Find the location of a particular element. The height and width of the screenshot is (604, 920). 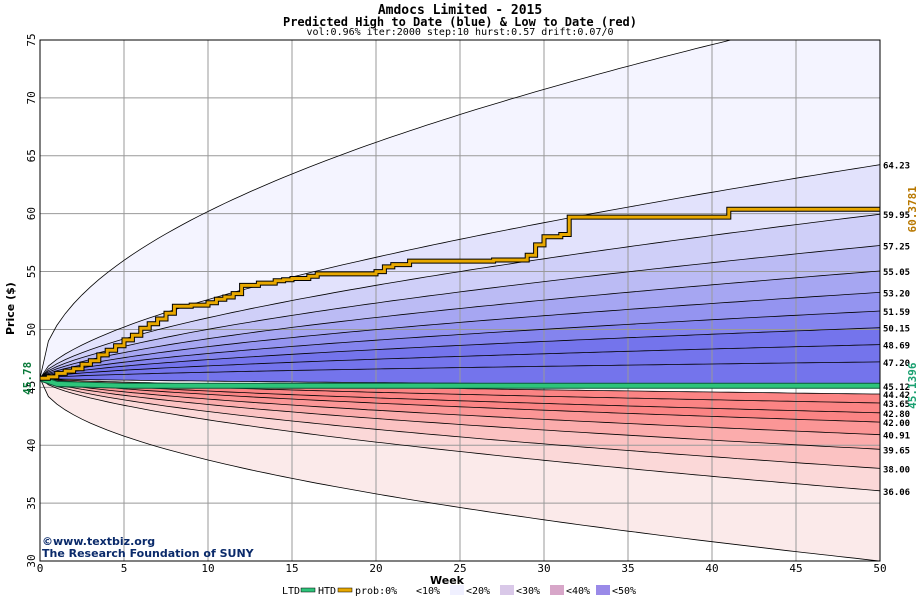

y-tick-label: 60 is located at coordinates (31, 213).